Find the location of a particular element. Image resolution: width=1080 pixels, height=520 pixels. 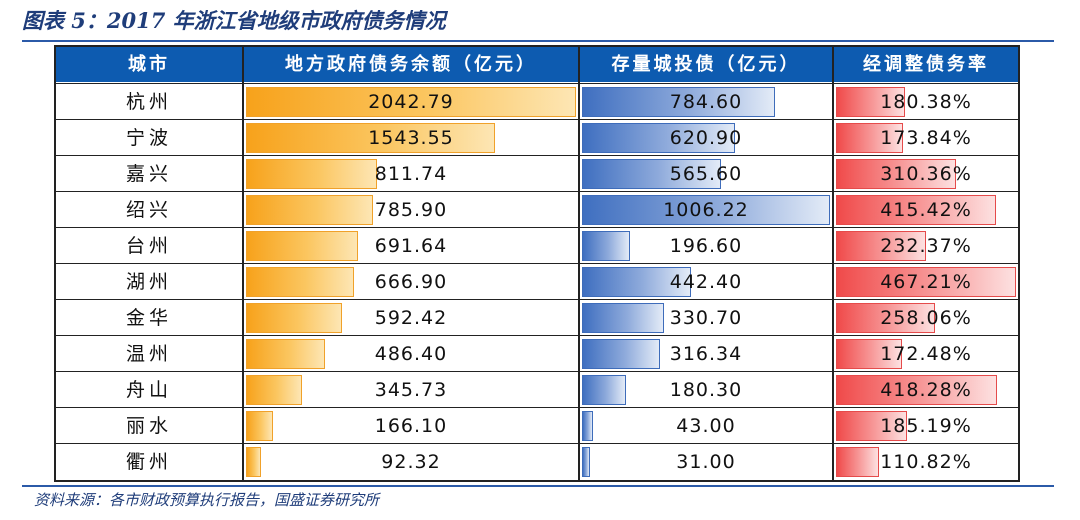

chengtou-cell: 1006.22 is located at coordinates (706, 210).